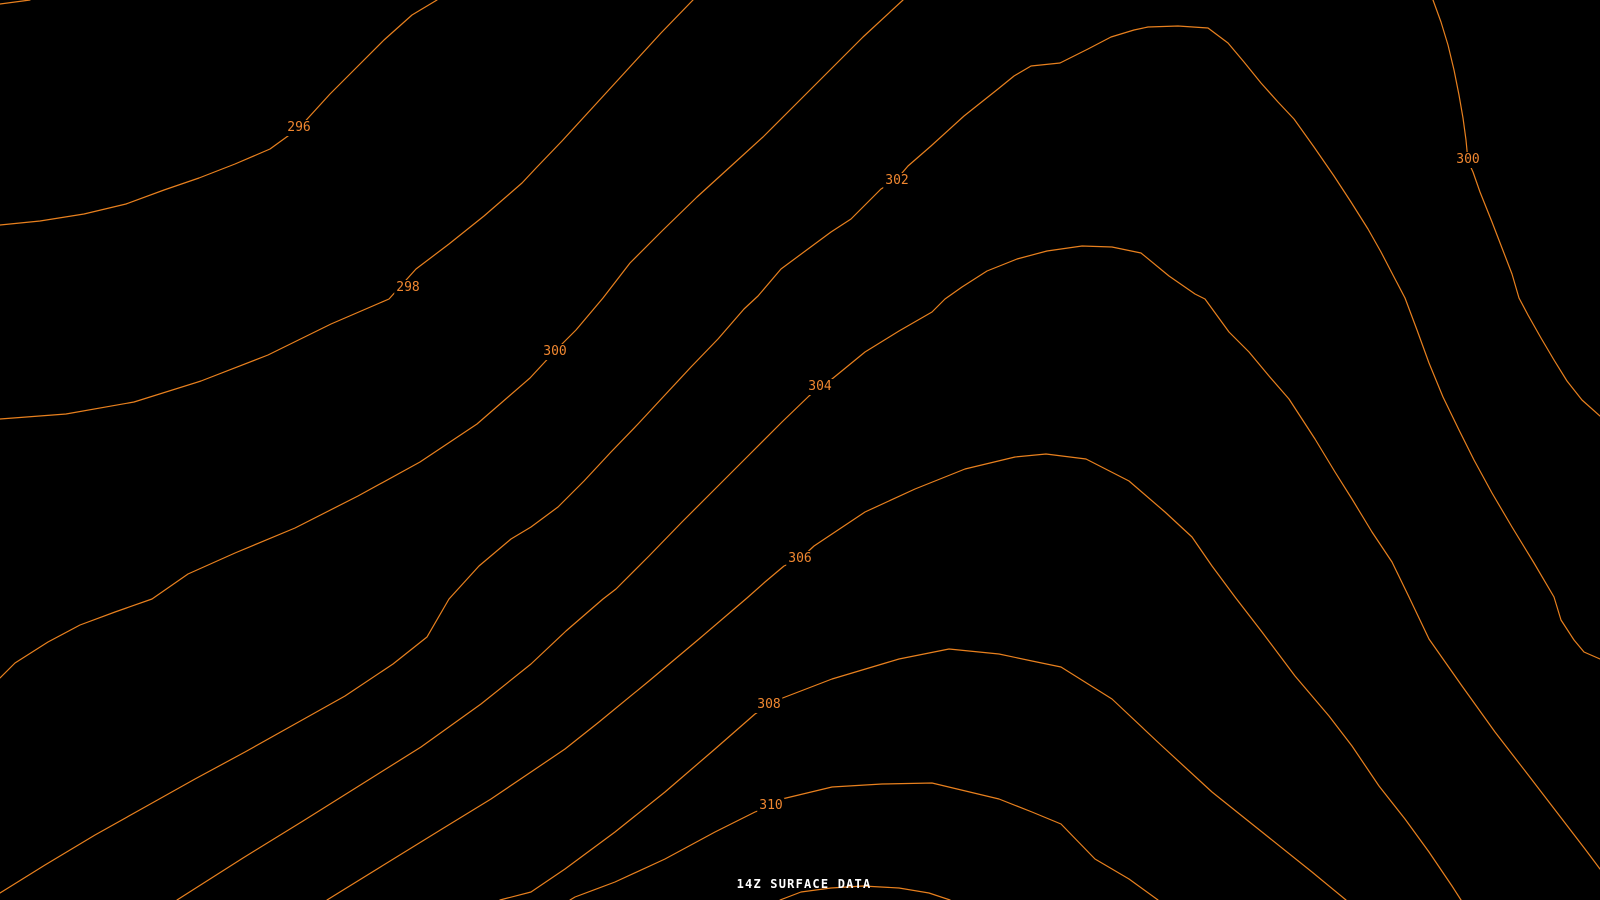 The height and width of the screenshot is (900, 1600). I want to click on contour-label-308: 308, so click(769, 705).